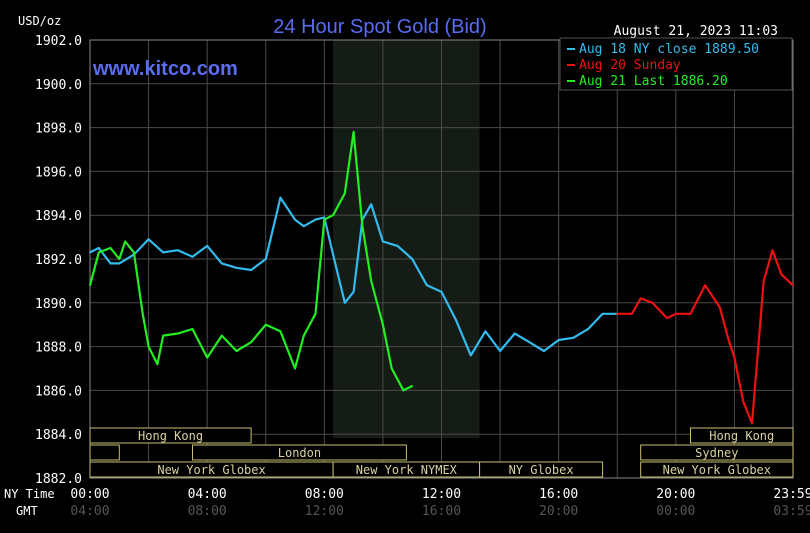 This screenshot has width=810, height=533. Describe the element at coordinates (441, 494) in the screenshot. I see `x-tick-label-ny: 12:00` at that location.